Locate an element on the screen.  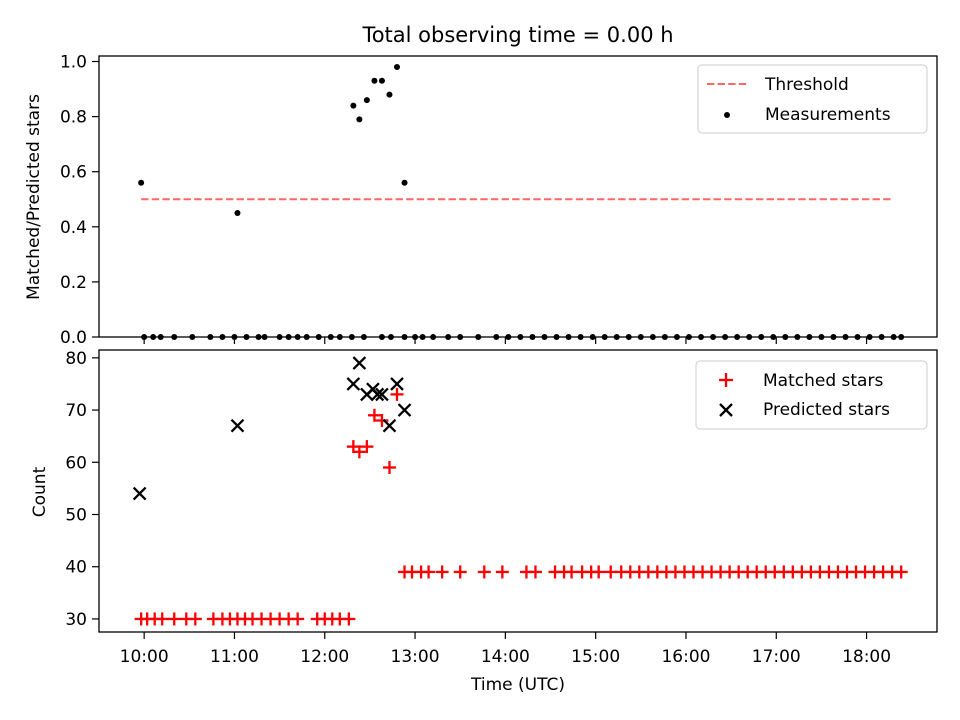
count-y-tick-label: 50 is located at coordinates (76, 516).